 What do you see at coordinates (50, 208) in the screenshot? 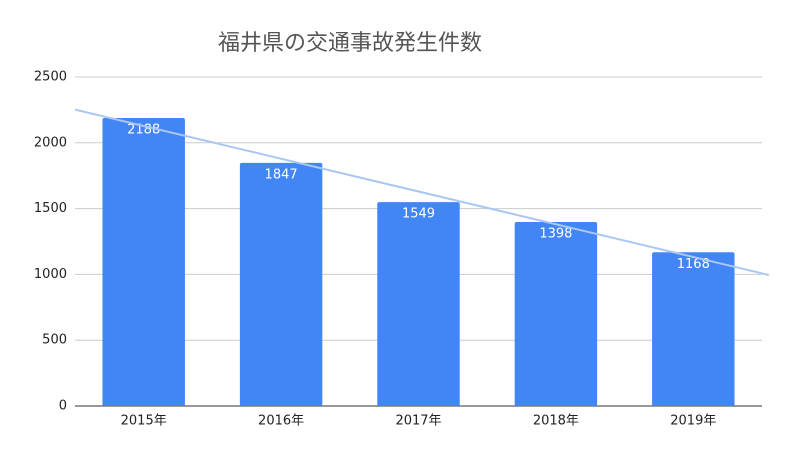
I see `y-tick-label: 1500` at bounding box center [50, 208].